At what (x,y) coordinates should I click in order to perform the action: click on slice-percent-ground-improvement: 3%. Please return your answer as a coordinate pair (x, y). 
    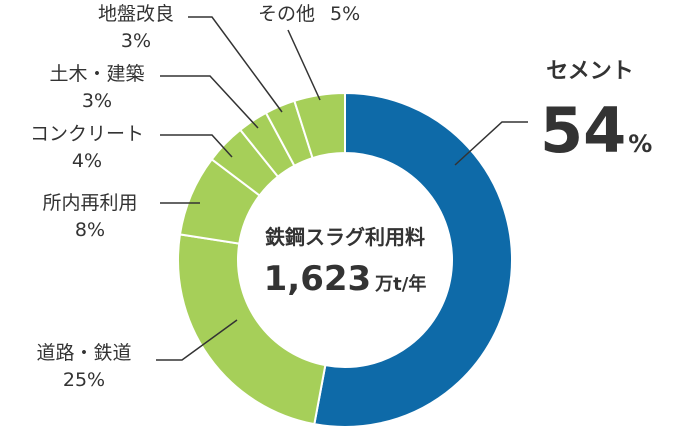
    Looking at the image, I should click on (136, 41).